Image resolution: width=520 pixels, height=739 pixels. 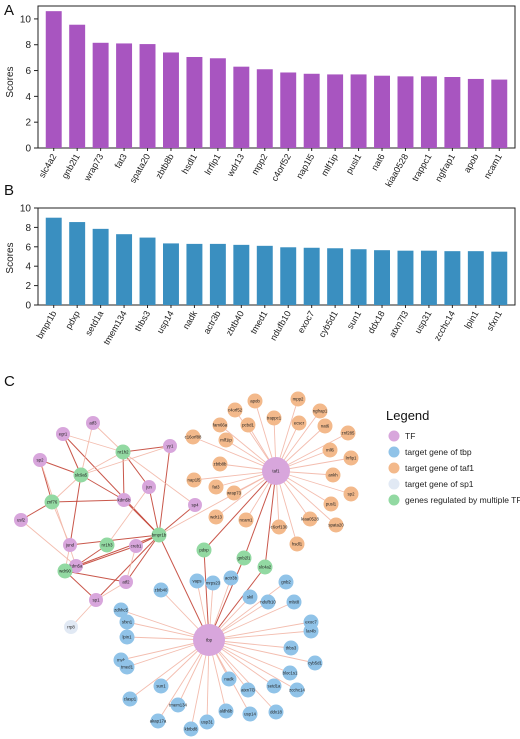 What do you see at coordinates (286, 582) in the screenshot?
I see `node-gnb2: gnb2` at bounding box center [286, 582].